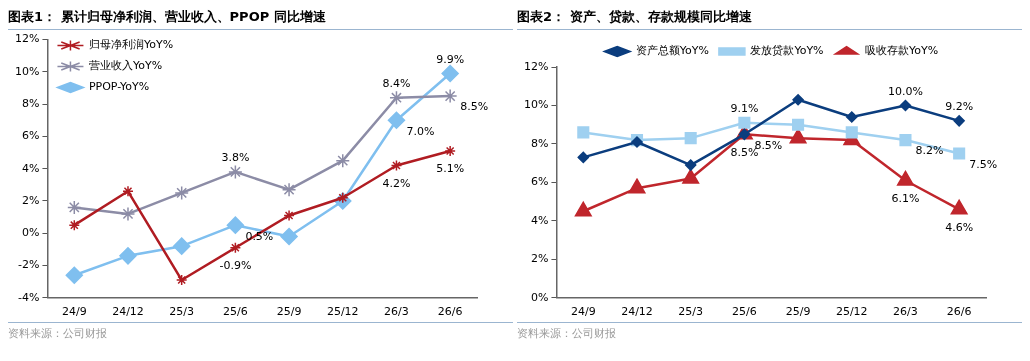 Image resolution: width=1030 pixels, height=361 pixels. Describe the element at coordinates (983, 164) in the screenshot. I see `data-label: 7.5%` at that location.